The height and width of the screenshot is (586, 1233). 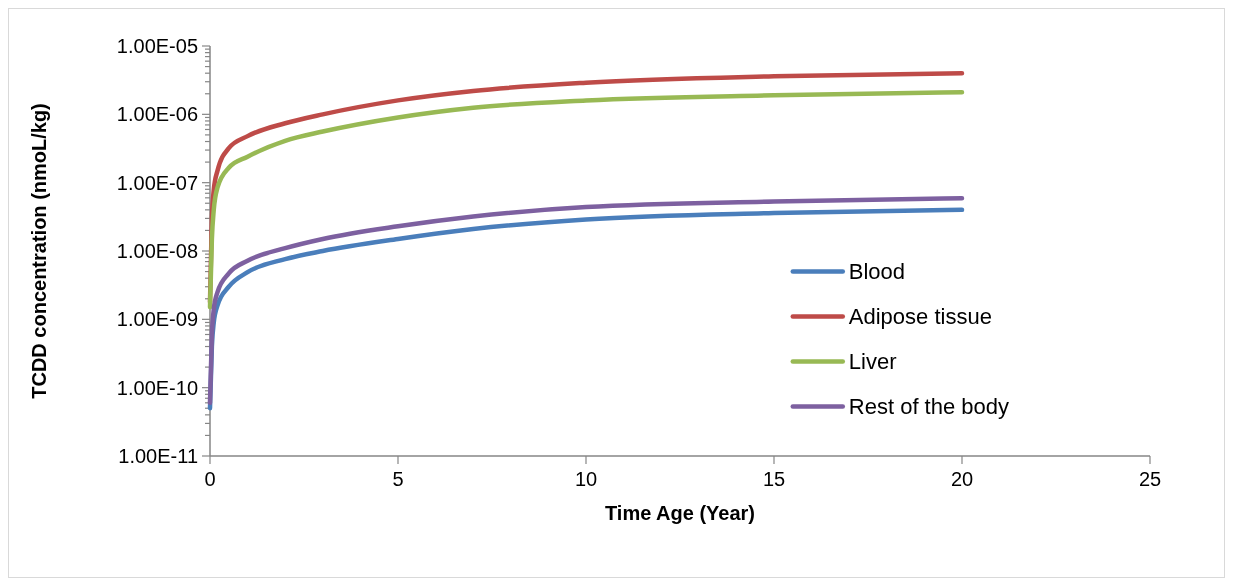 What do you see at coordinates (39, 251) in the screenshot?
I see `y-axis-title: TCDD concentration (nmoL/kg)` at bounding box center [39, 251].